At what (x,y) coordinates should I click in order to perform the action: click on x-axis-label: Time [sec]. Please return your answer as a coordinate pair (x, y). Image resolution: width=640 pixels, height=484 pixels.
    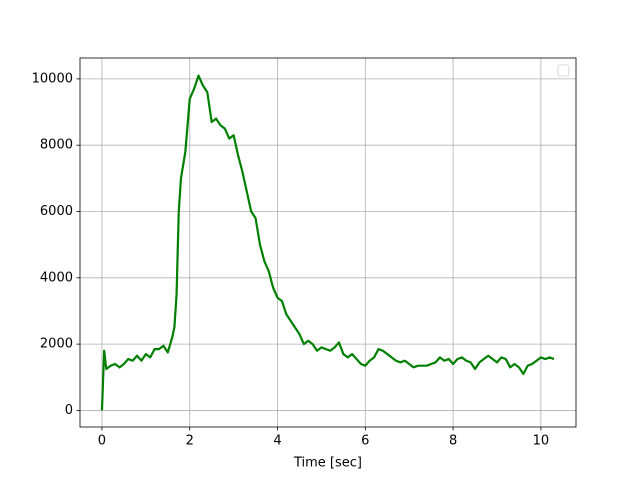
    Looking at the image, I should click on (327, 463).